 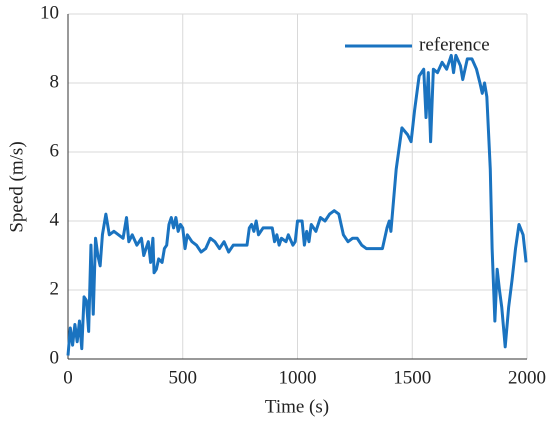 I want to click on y-tick-label: 10, so click(x=49, y=12).